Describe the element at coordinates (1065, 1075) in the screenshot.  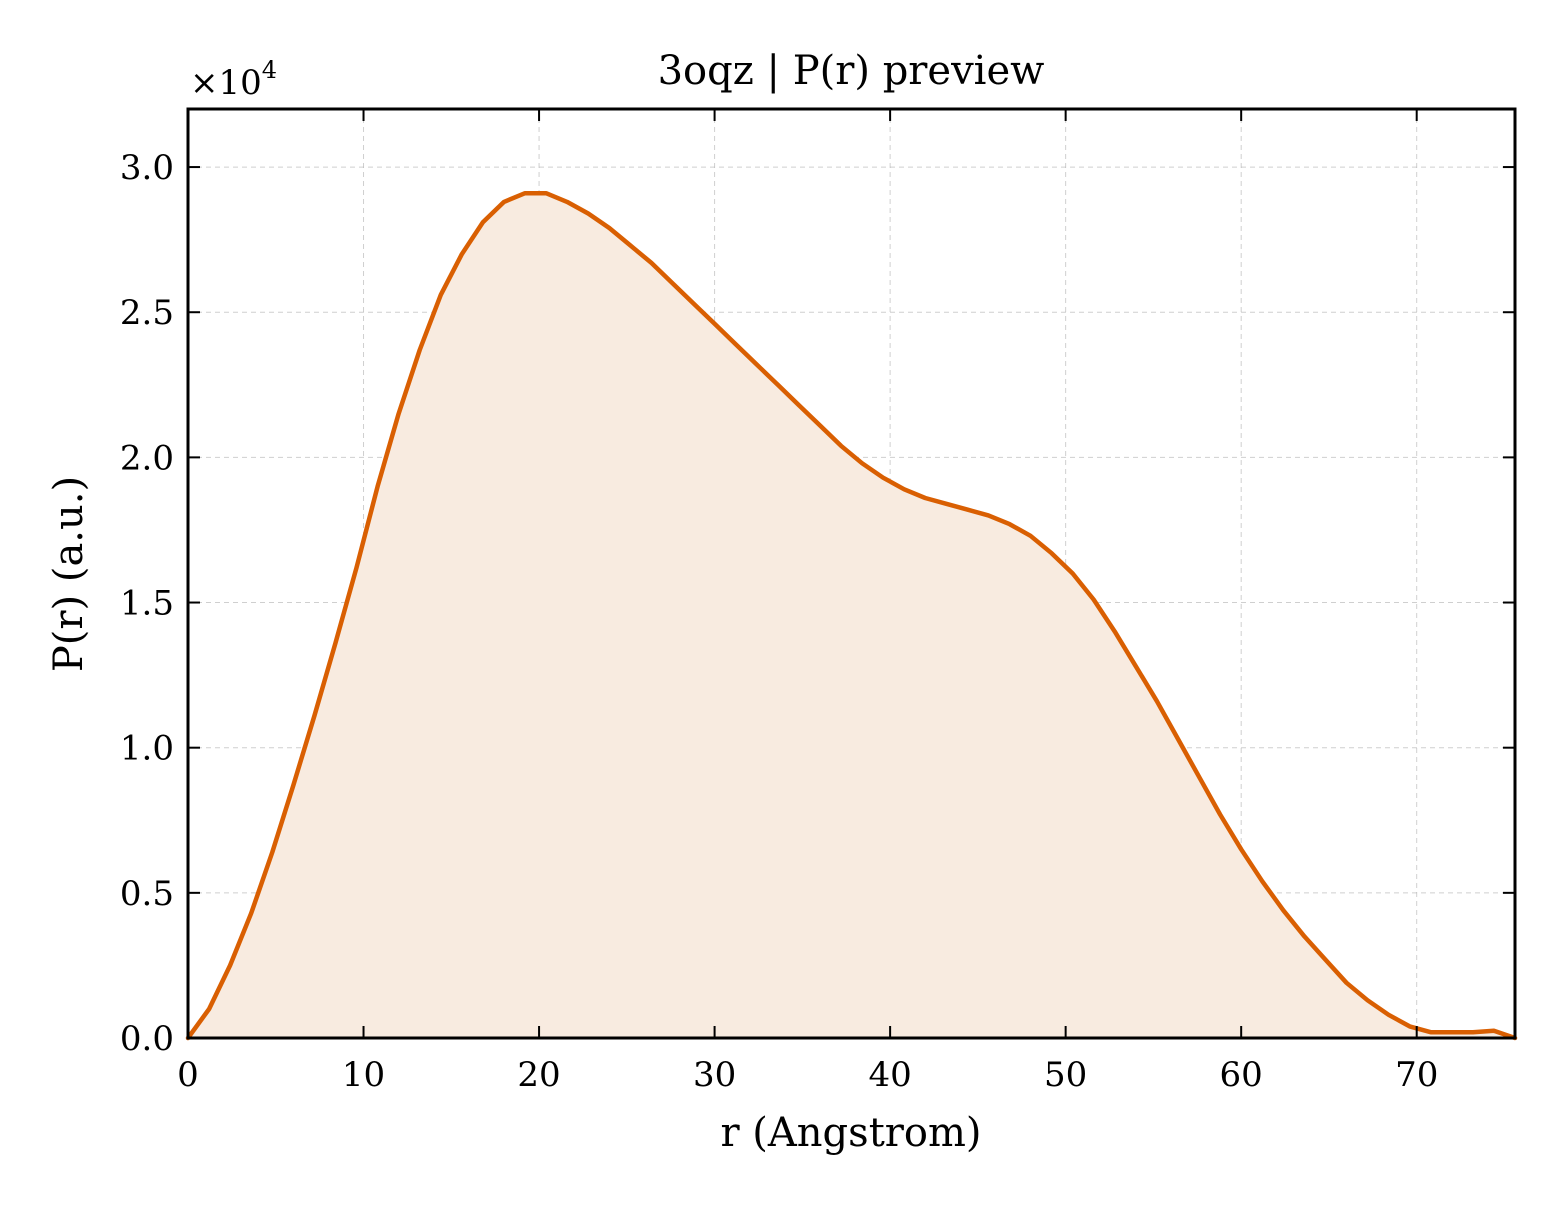
I see `x-tick-label: 50` at that location.